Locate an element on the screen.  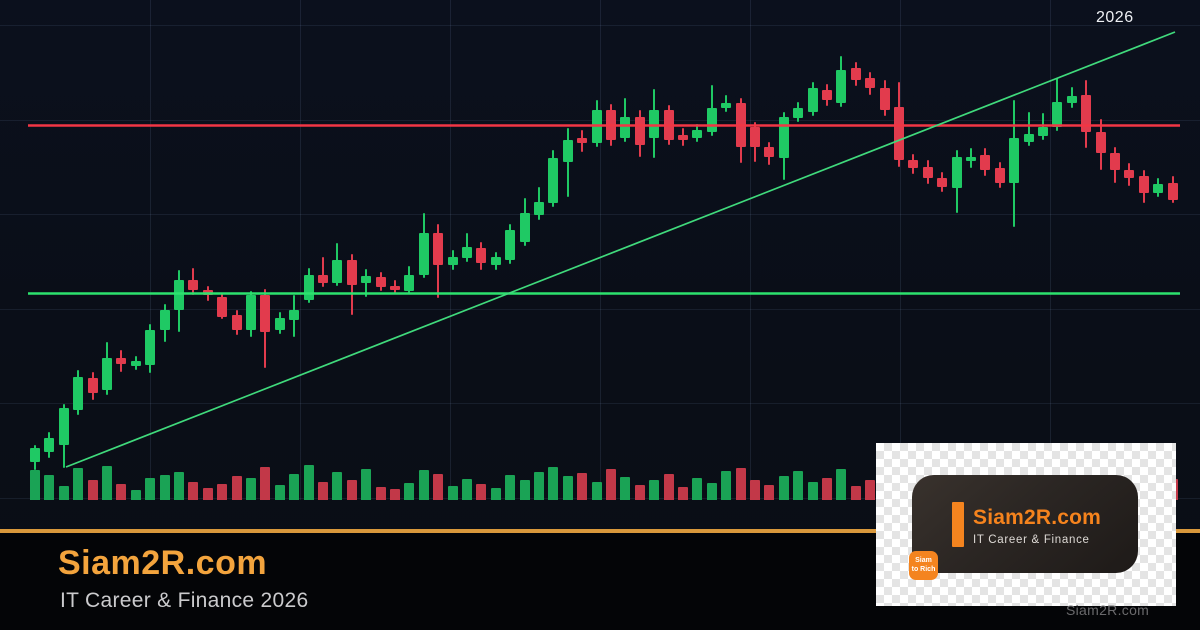
watermark-text: Siam2R.com is located at coordinates (1108, 610).